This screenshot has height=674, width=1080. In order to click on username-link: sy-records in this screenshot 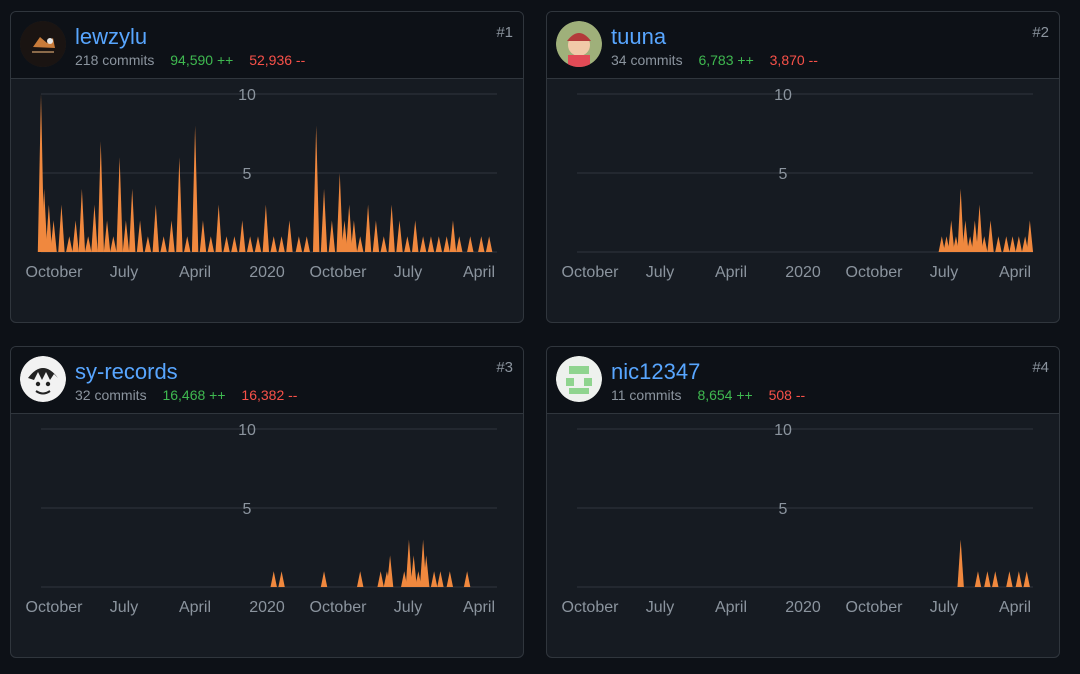, I will do `click(126, 371)`.